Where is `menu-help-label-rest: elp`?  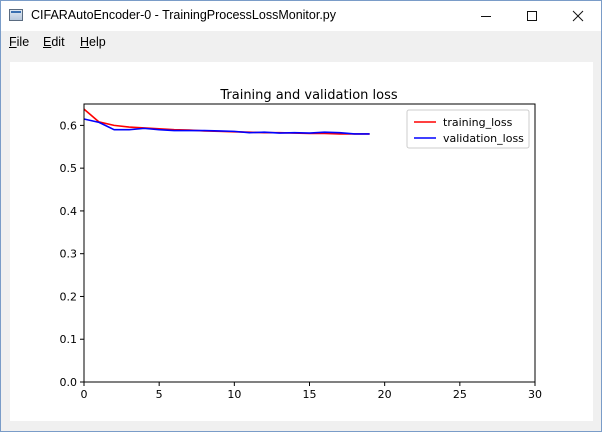
menu-help-label-rest: elp is located at coordinates (97, 42).